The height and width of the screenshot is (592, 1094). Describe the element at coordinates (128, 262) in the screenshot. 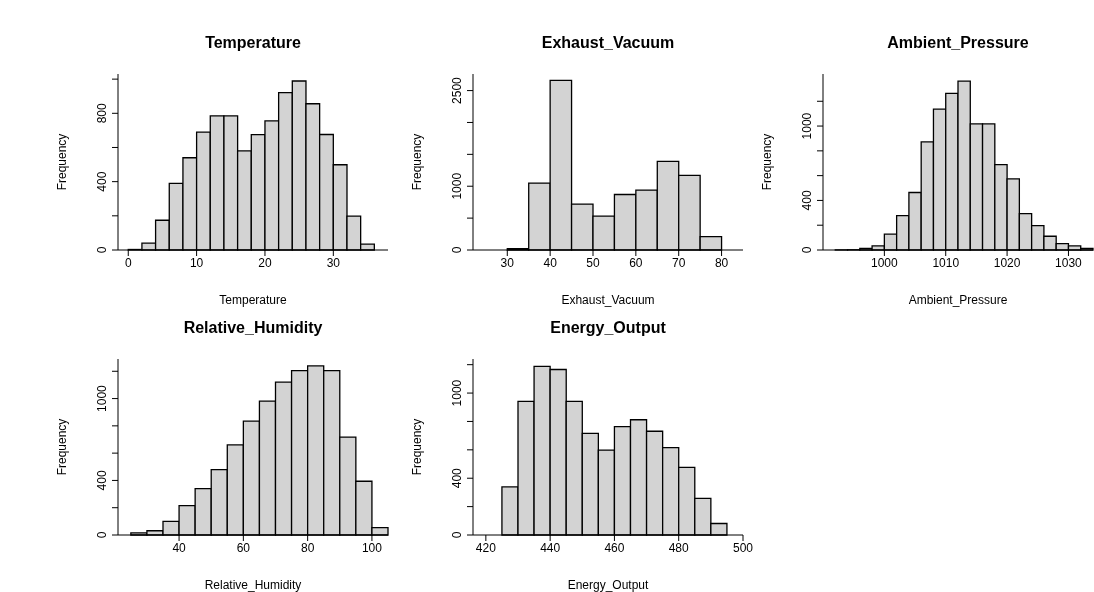

I see `x-tick-label: 0` at that location.